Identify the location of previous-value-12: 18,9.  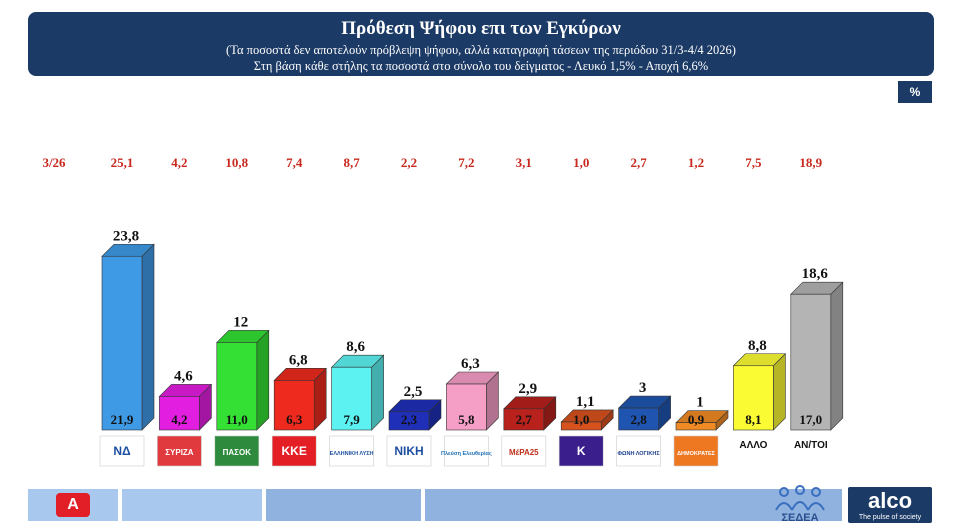
(810, 162).